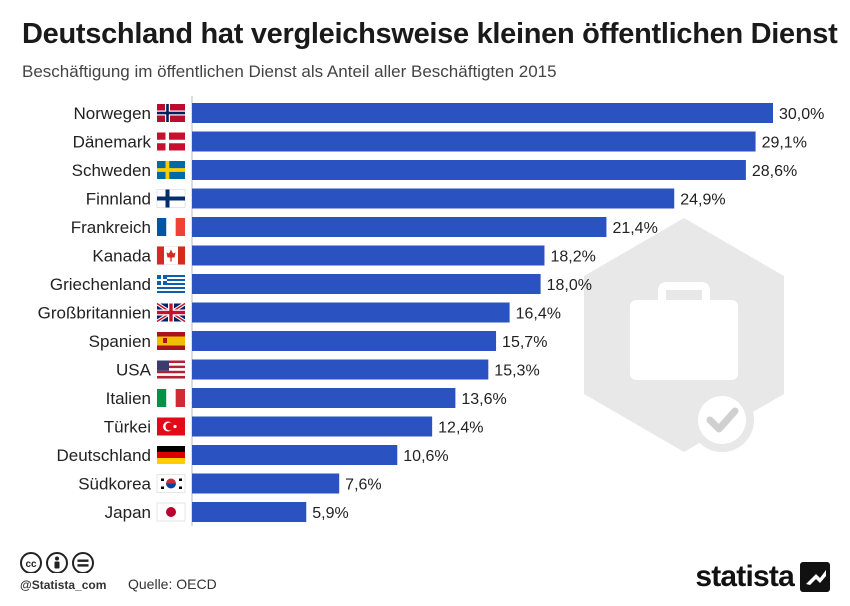 This screenshot has width=850, height=606. What do you see at coordinates (118, 199) in the screenshot?
I see `category-label: Finnland` at bounding box center [118, 199].